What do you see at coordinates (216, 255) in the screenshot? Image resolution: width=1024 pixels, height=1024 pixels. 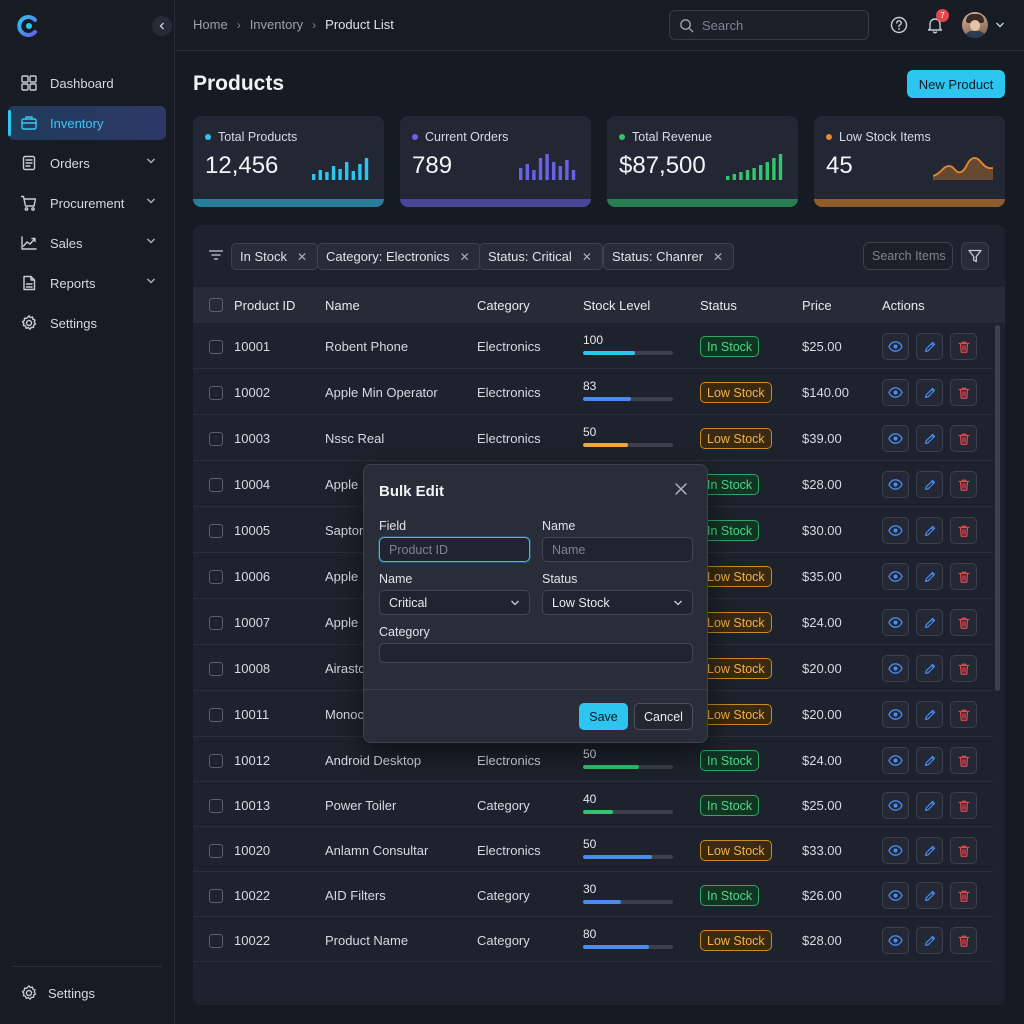 I see `filter-lines-icon` at bounding box center [216, 255].